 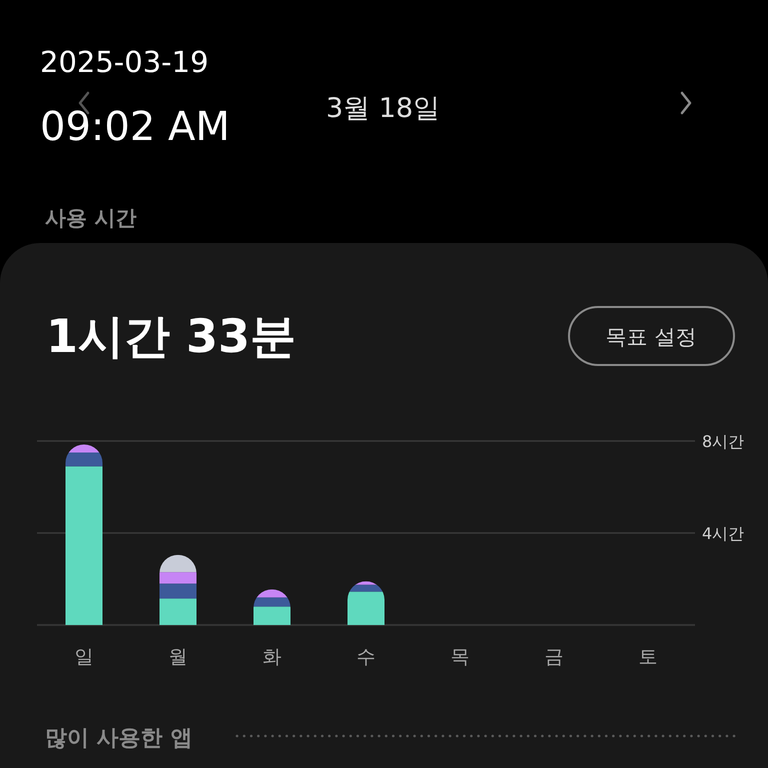 What do you see at coordinates (272, 657) in the screenshot?
I see `x-tick-label: 화` at bounding box center [272, 657].